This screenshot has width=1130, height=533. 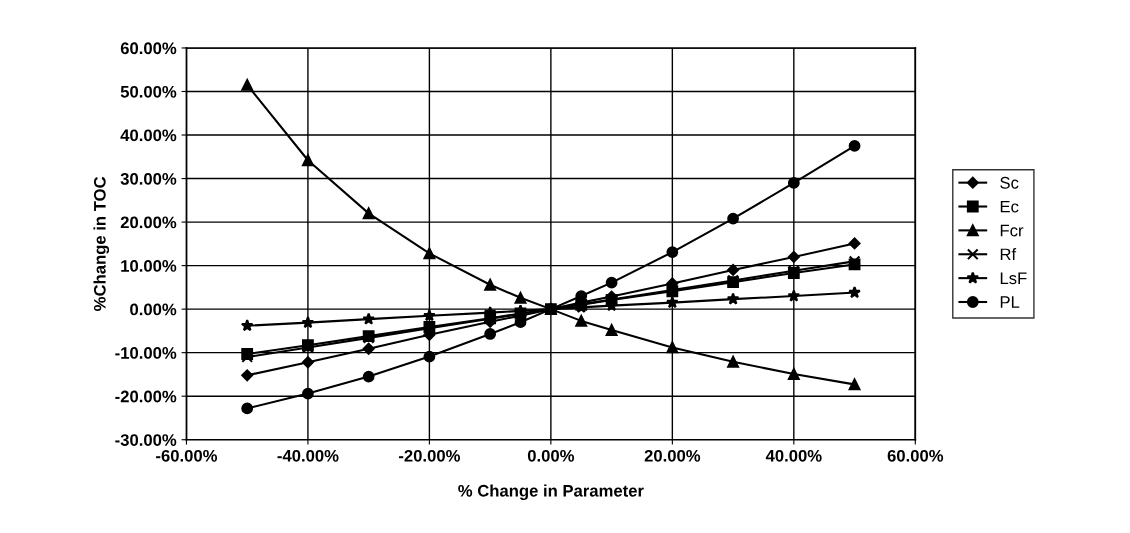 I want to click on legend-label: LsF, so click(x=1013, y=278).